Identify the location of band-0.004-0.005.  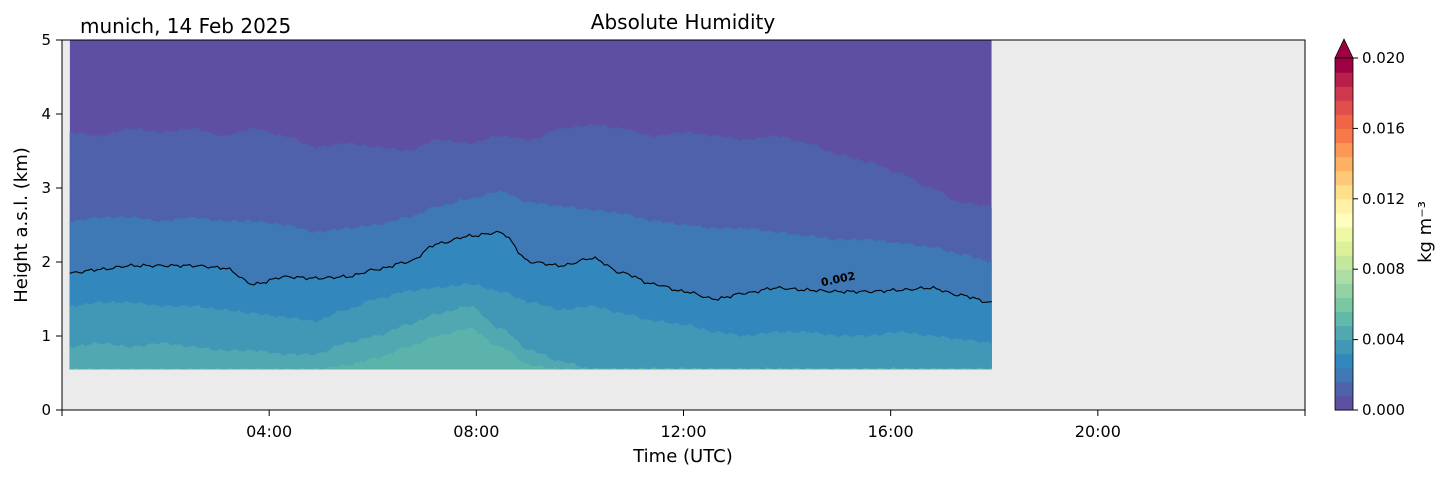
(530, 337).